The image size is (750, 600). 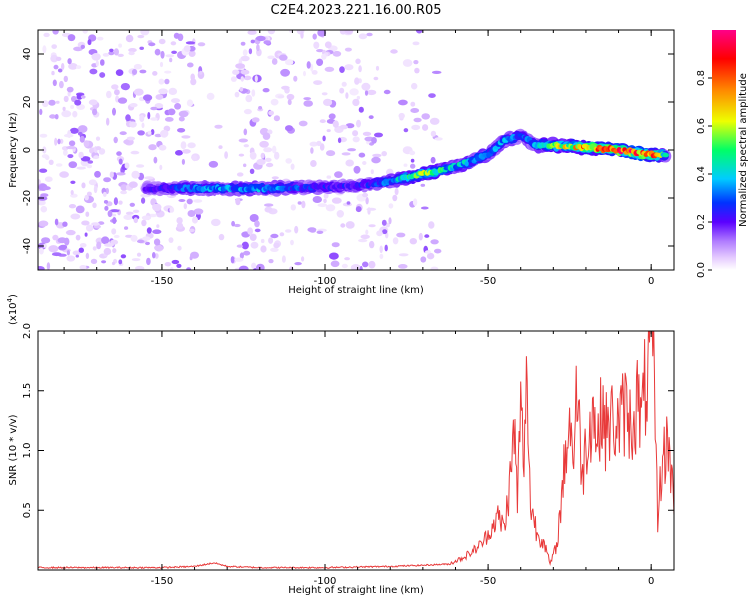 What do you see at coordinates (701, 174) in the screenshot?
I see `colorbar-tick-label: 0.4` at bounding box center [701, 174].